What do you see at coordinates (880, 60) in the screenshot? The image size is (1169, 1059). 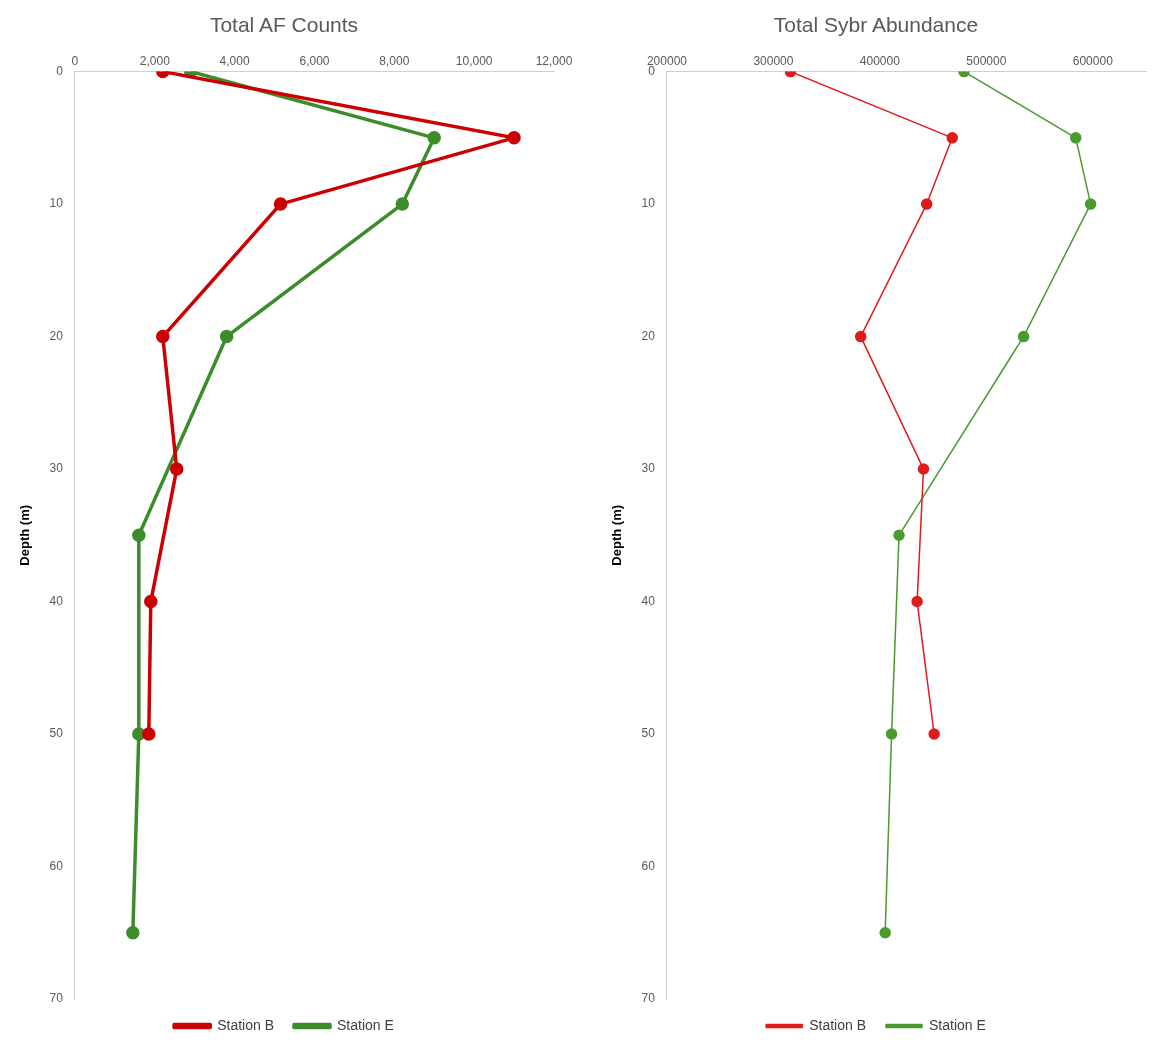 I see `x-tick-label: 400000` at bounding box center [880, 60].